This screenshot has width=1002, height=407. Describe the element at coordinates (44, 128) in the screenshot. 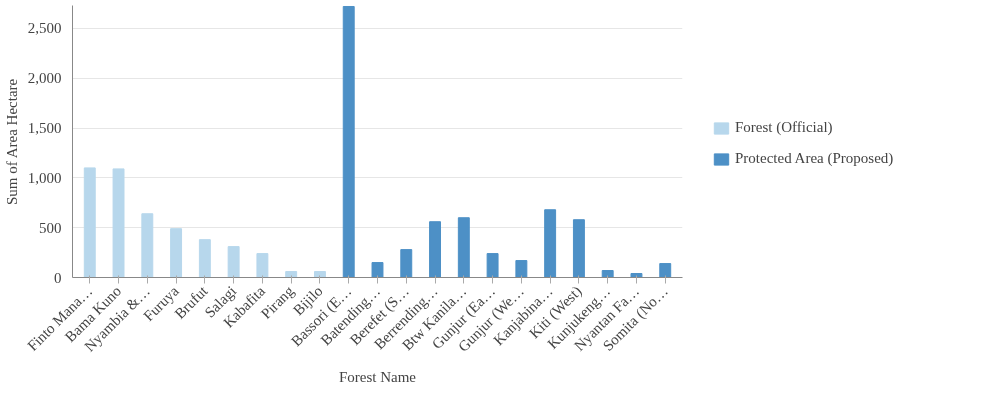

I see `y-tick-label: 1,500` at that location.